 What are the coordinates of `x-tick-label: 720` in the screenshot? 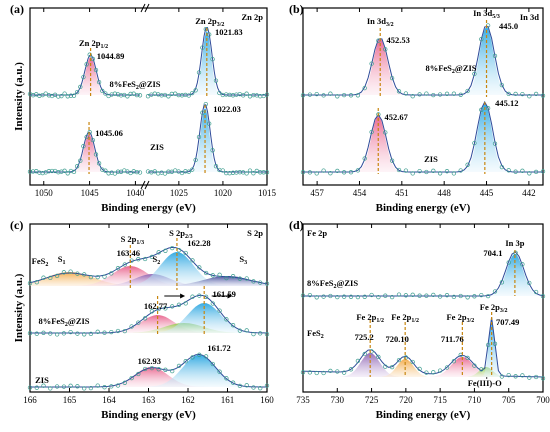 It's located at (406, 400).